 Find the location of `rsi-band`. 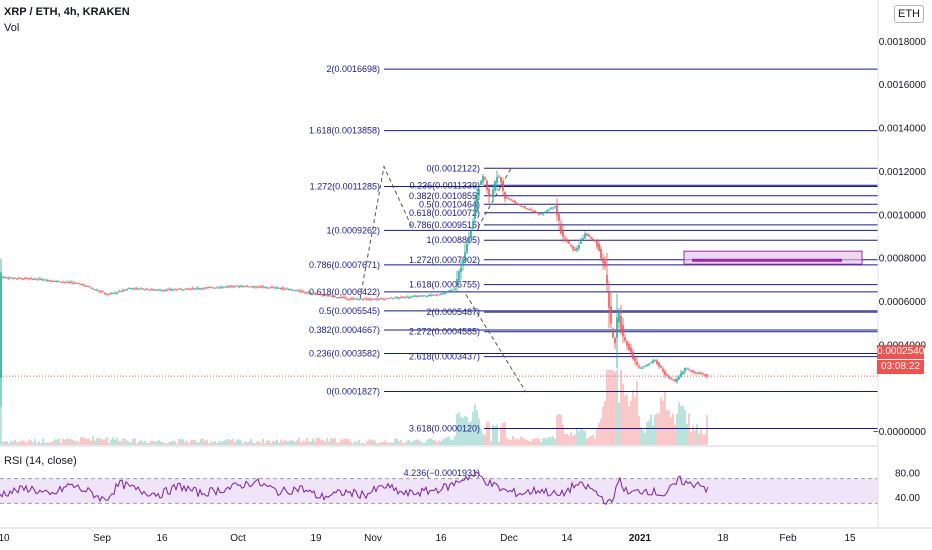

rsi-band is located at coordinates (439, 491).